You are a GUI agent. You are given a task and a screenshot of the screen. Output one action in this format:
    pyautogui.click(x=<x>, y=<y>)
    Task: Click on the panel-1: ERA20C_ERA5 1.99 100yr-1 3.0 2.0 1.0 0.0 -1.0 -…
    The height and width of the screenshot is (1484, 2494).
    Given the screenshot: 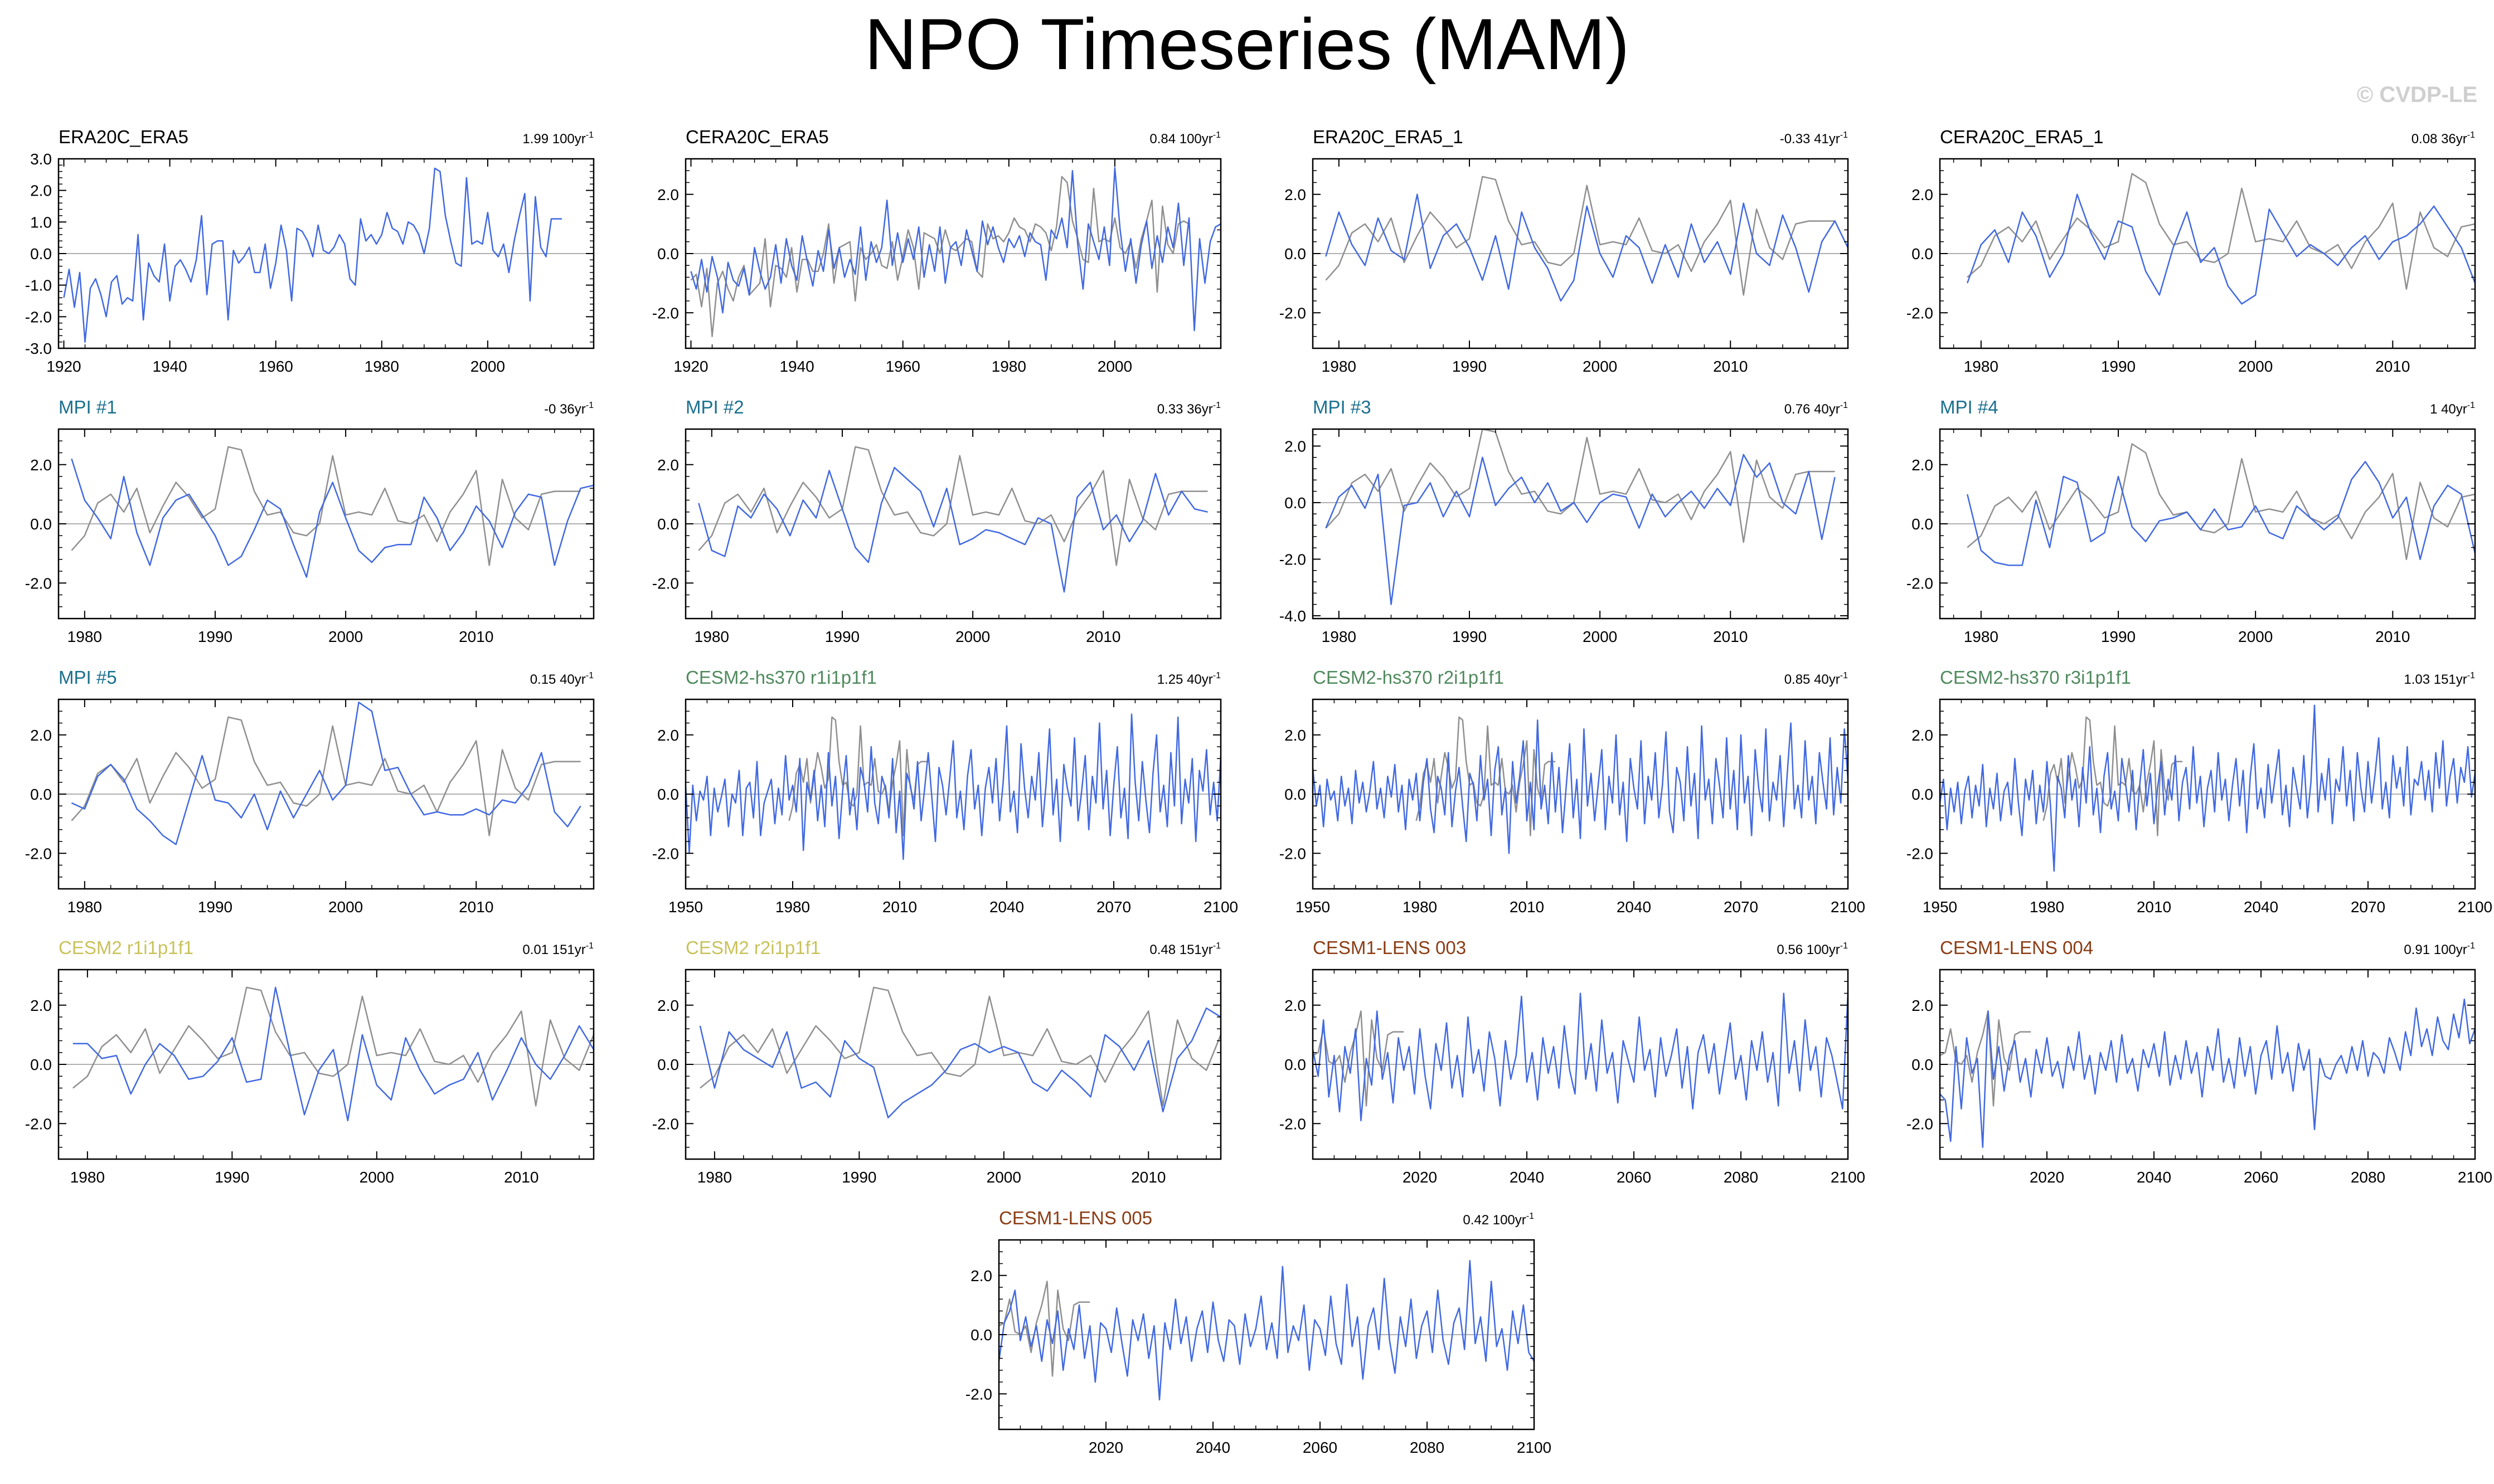 What is the action you would take?
    pyautogui.click(x=310, y=250)
    